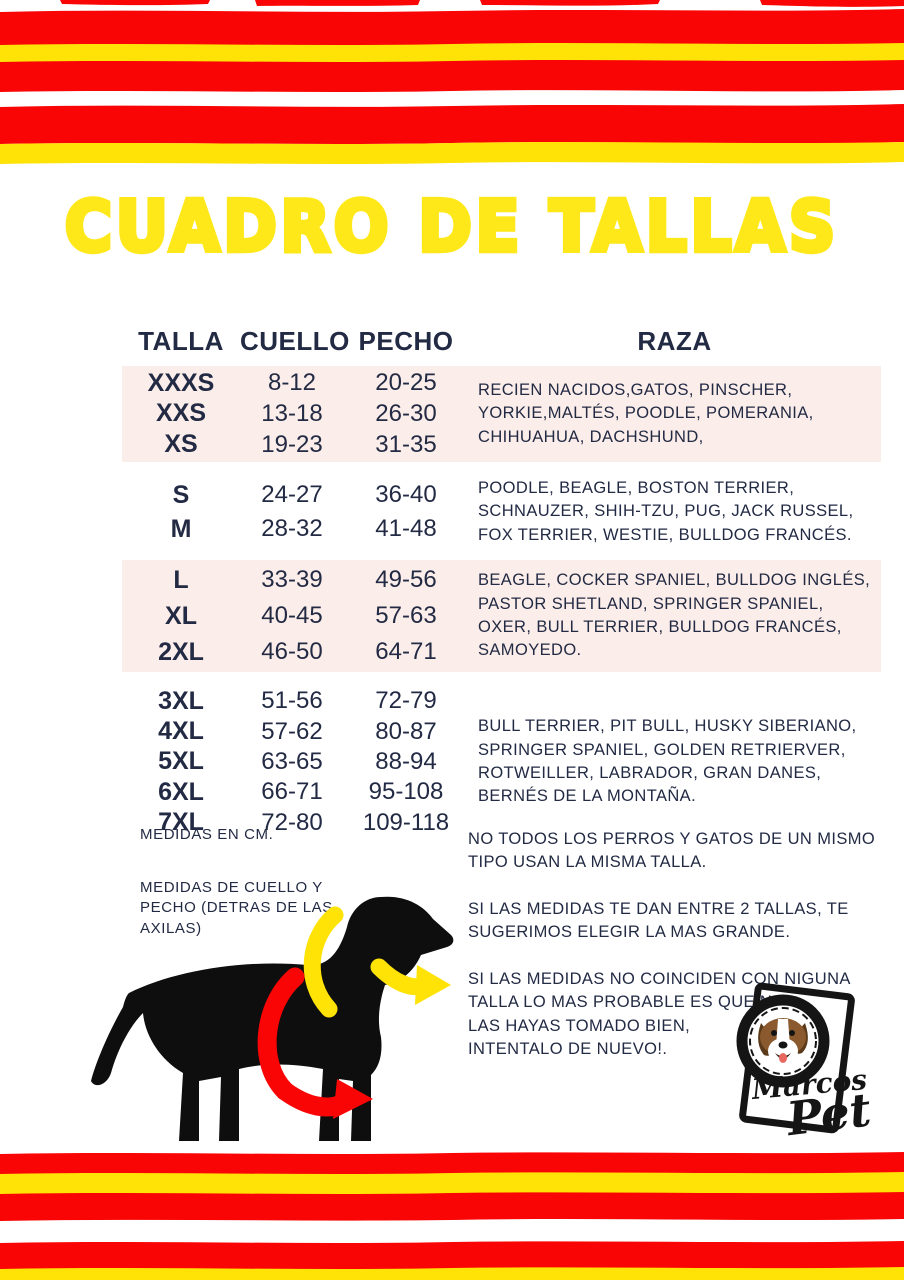  What do you see at coordinates (406, 579) in the screenshot?
I see `pecho-value: 49-56` at bounding box center [406, 579].